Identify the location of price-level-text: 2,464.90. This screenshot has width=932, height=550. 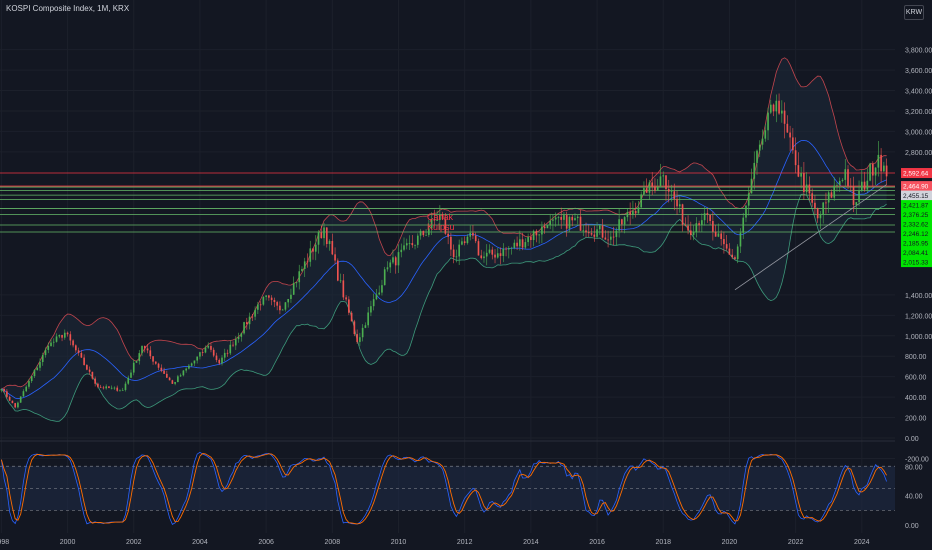
(916, 187).